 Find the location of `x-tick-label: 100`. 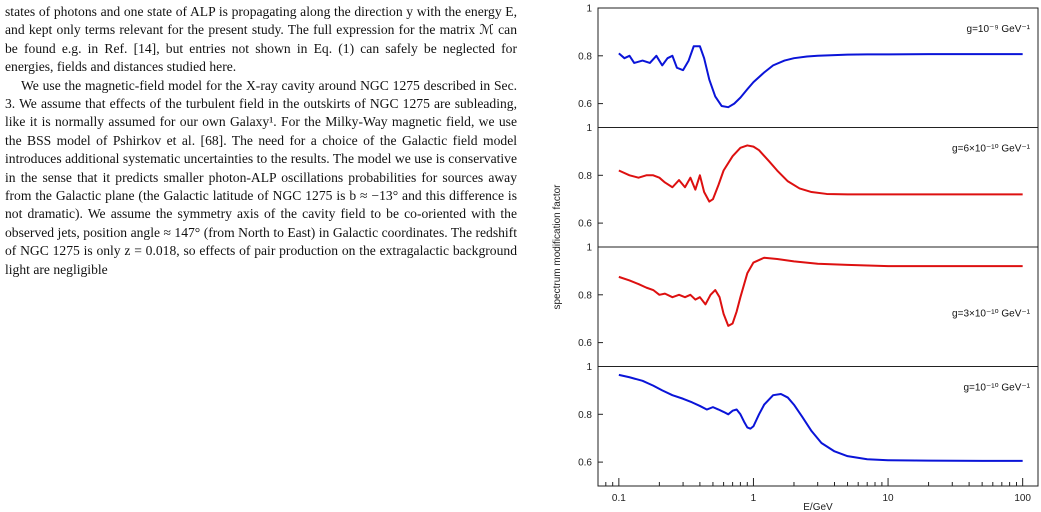

x-tick-label: 100 is located at coordinates (1022, 498).